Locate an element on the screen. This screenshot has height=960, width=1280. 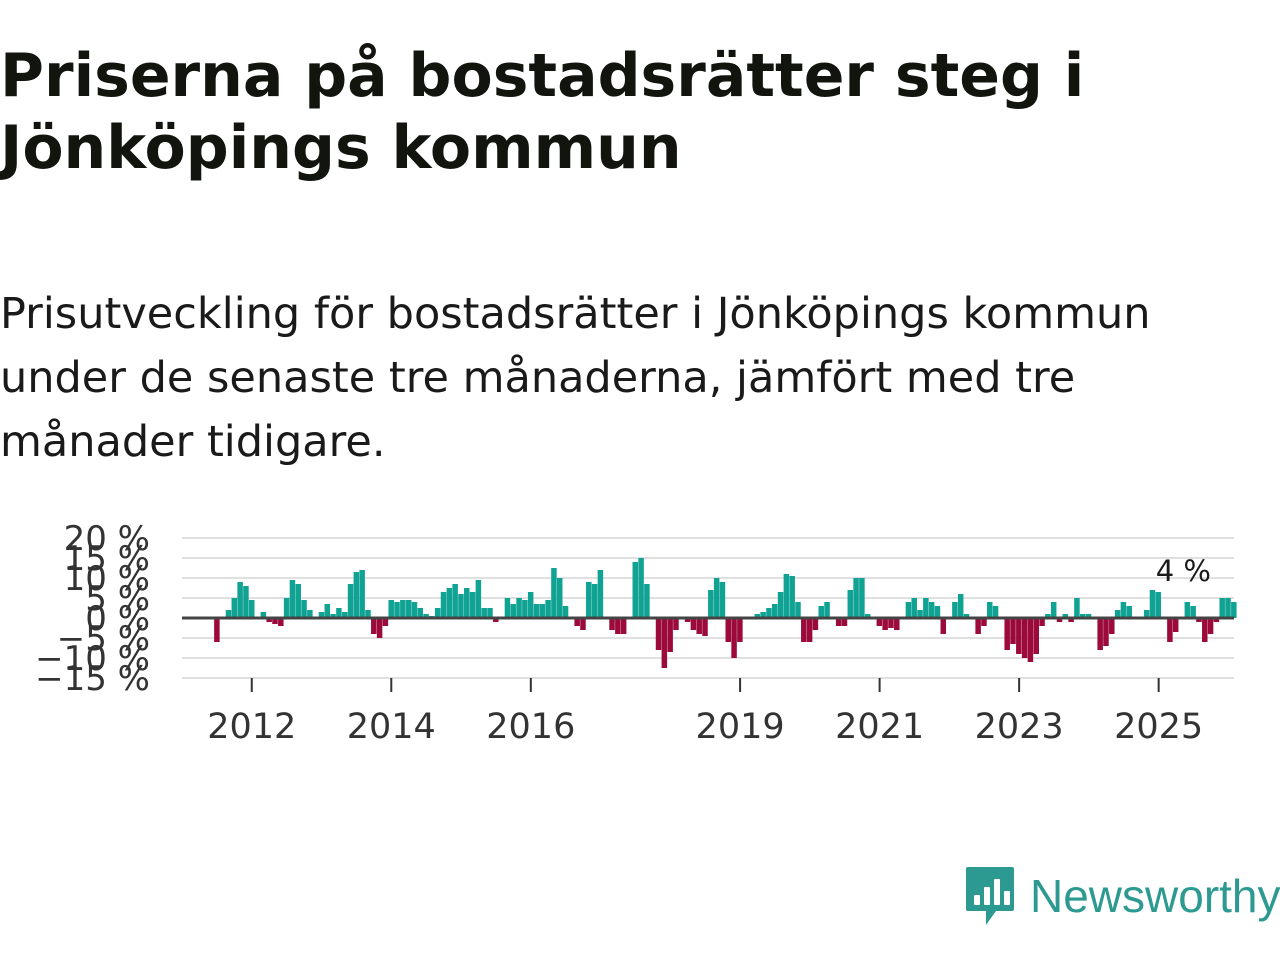
newsworthy-bar-chart-icon is located at coordinates (990, 896).